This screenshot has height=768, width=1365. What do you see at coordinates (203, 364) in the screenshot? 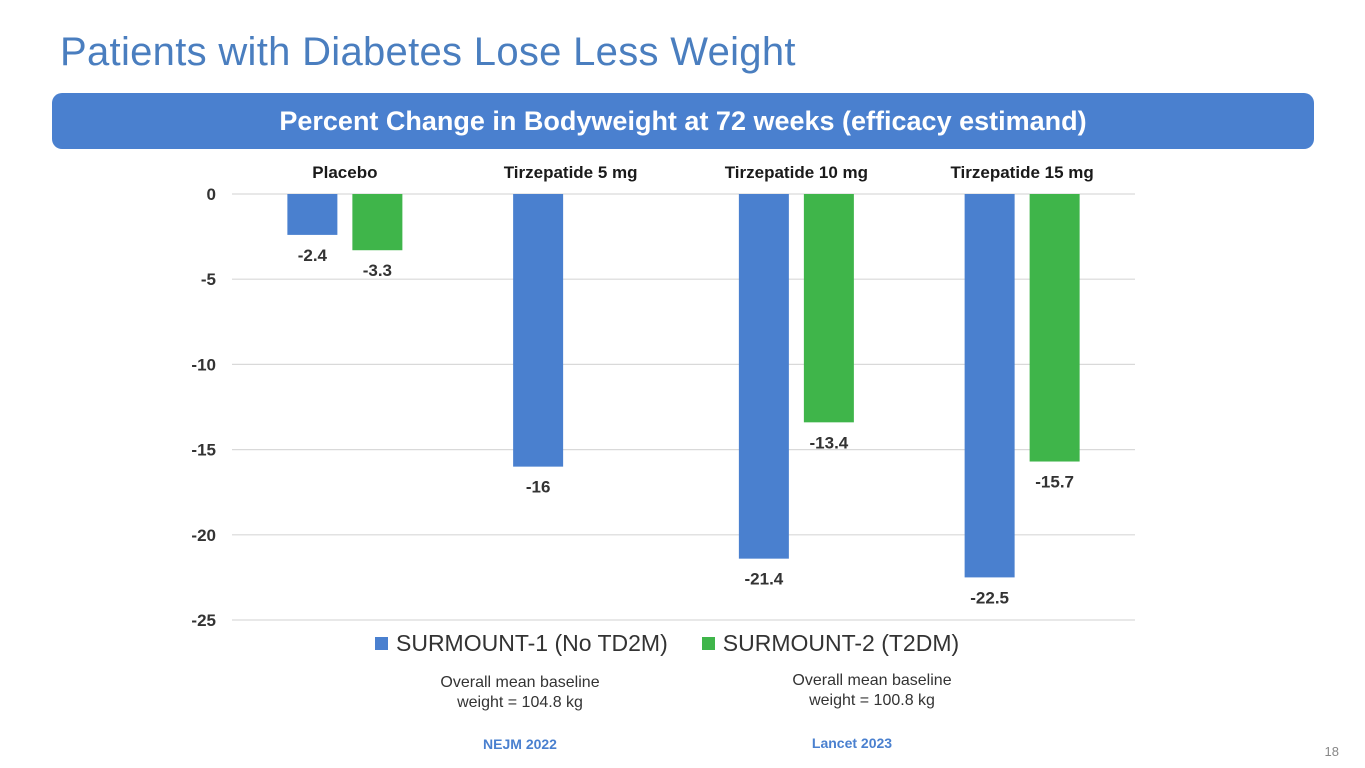
I see `y-tick-label: -10` at bounding box center [203, 364].